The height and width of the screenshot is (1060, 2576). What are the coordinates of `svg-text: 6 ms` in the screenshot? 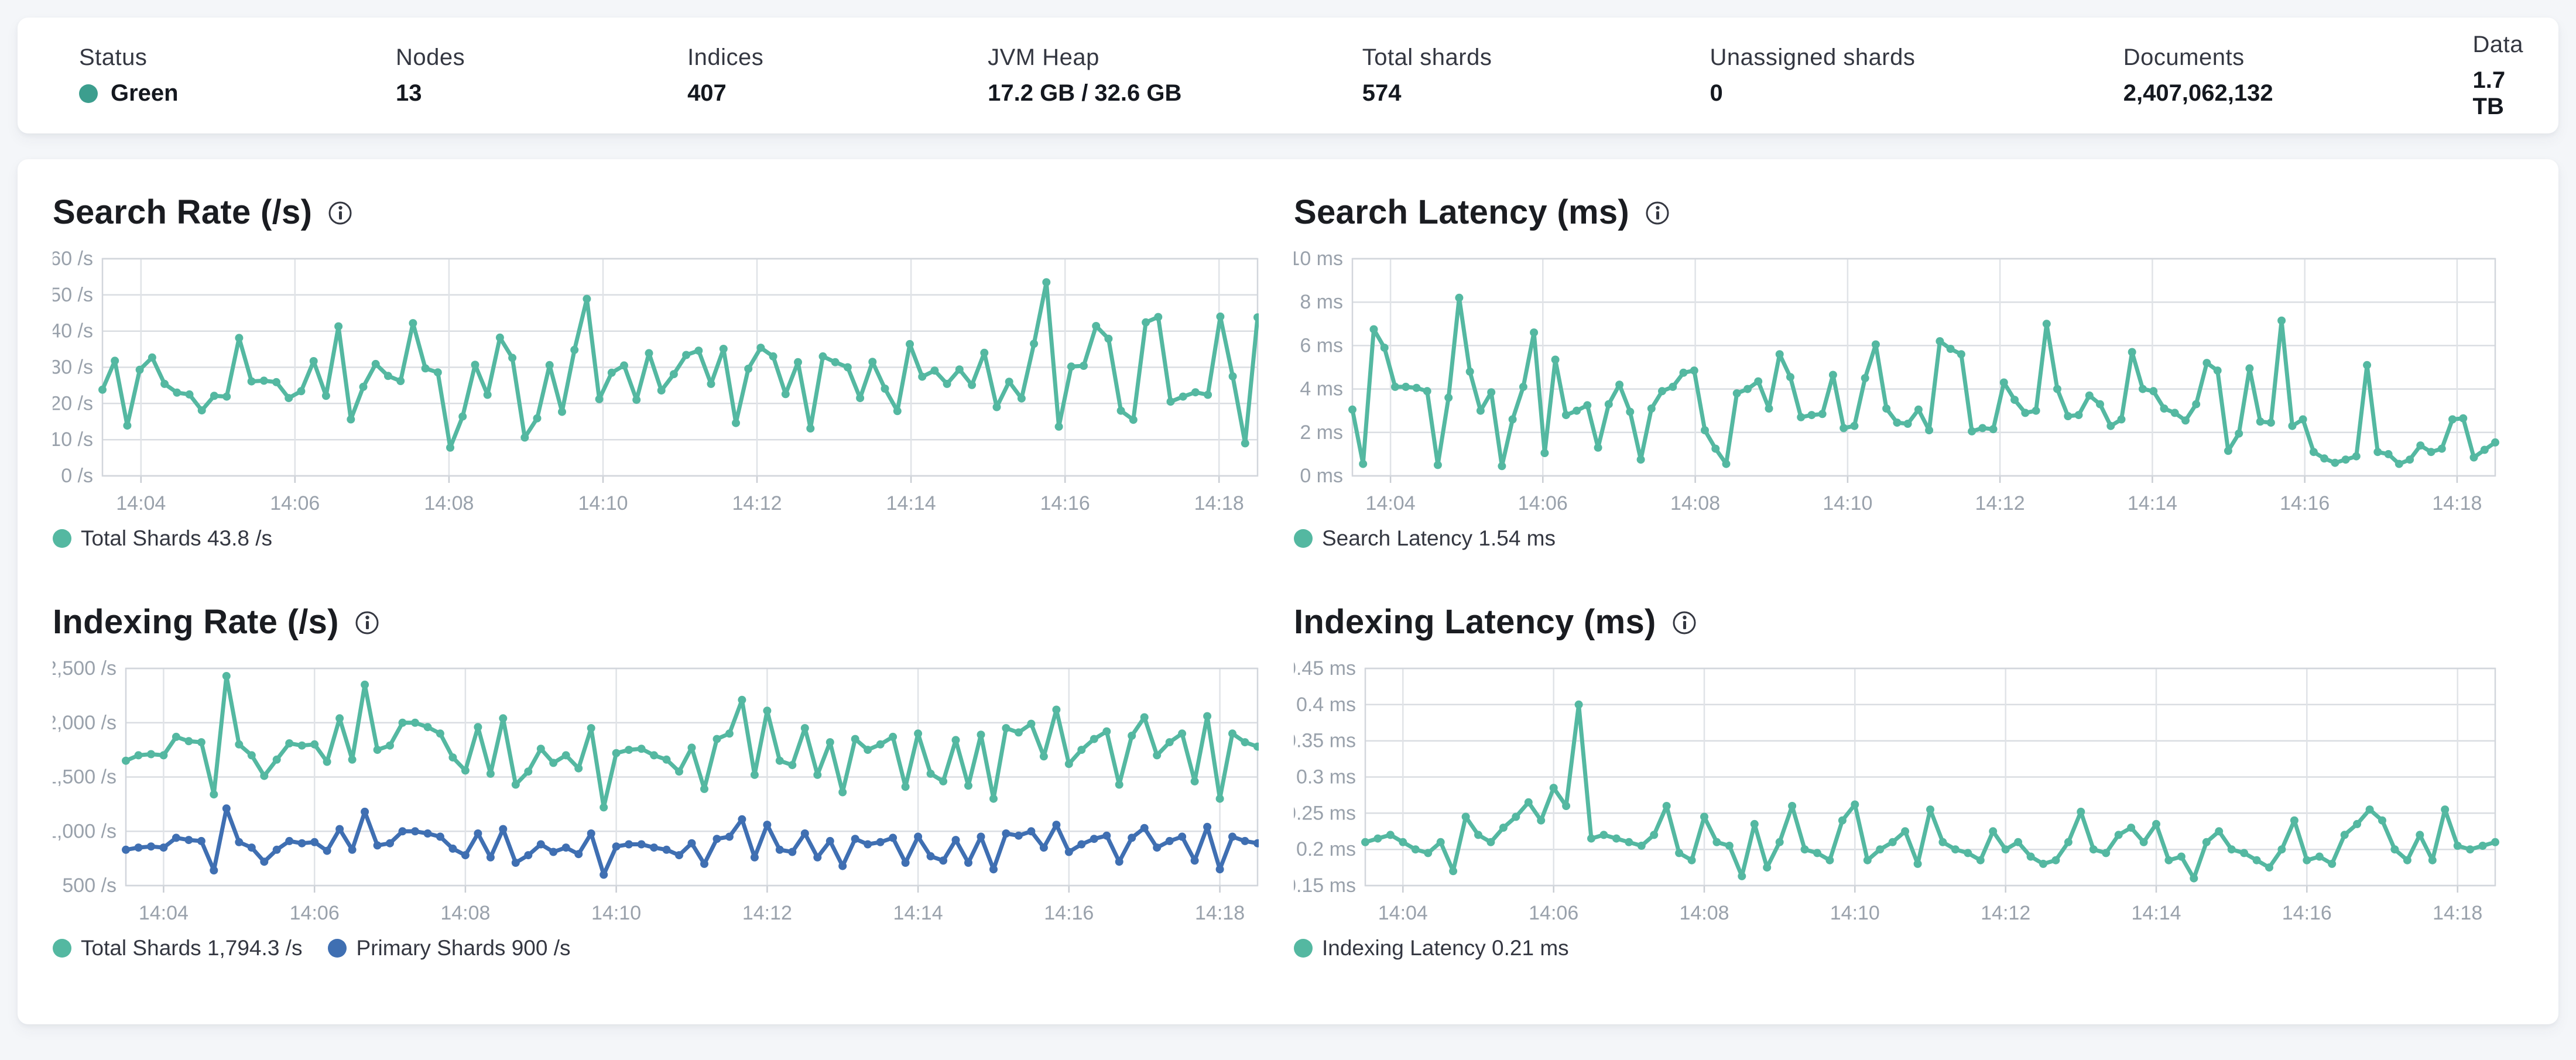 It's located at (1321, 345).